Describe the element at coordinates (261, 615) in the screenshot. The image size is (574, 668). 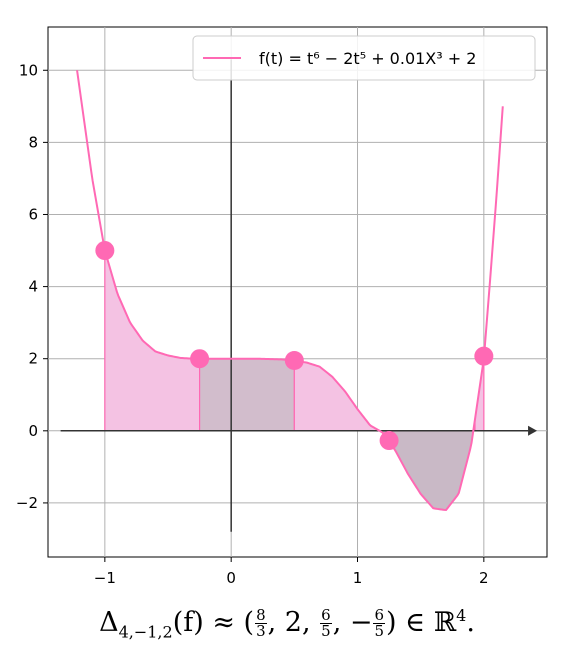
I see `caption-frac-1-num: 8` at that location.